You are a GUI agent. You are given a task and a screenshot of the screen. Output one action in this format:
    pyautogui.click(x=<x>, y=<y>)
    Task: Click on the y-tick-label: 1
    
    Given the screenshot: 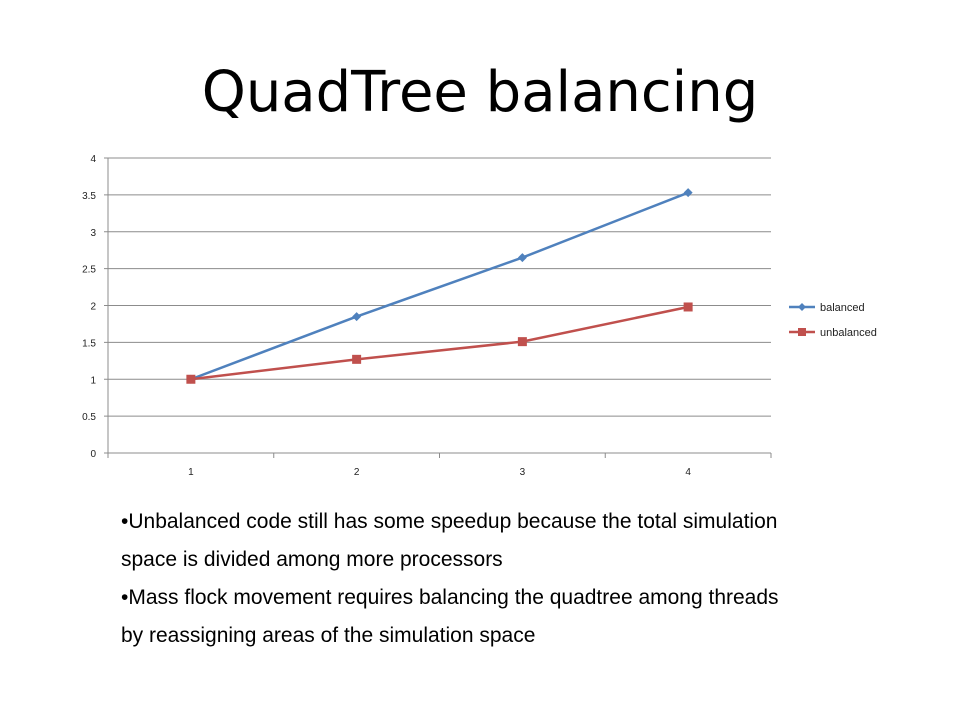 What is the action you would take?
    pyautogui.click(x=93, y=380)
    